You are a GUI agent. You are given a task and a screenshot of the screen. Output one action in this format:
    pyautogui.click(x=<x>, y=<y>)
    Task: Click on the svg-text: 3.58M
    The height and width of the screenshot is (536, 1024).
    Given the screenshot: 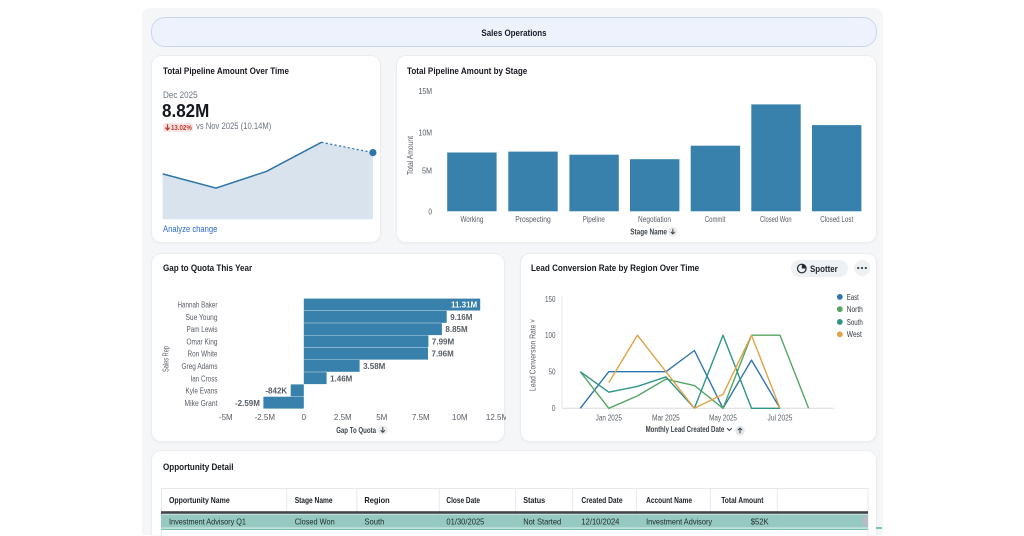 What is the action you would take?
    pyautogui.click(x=374, y=366)
    